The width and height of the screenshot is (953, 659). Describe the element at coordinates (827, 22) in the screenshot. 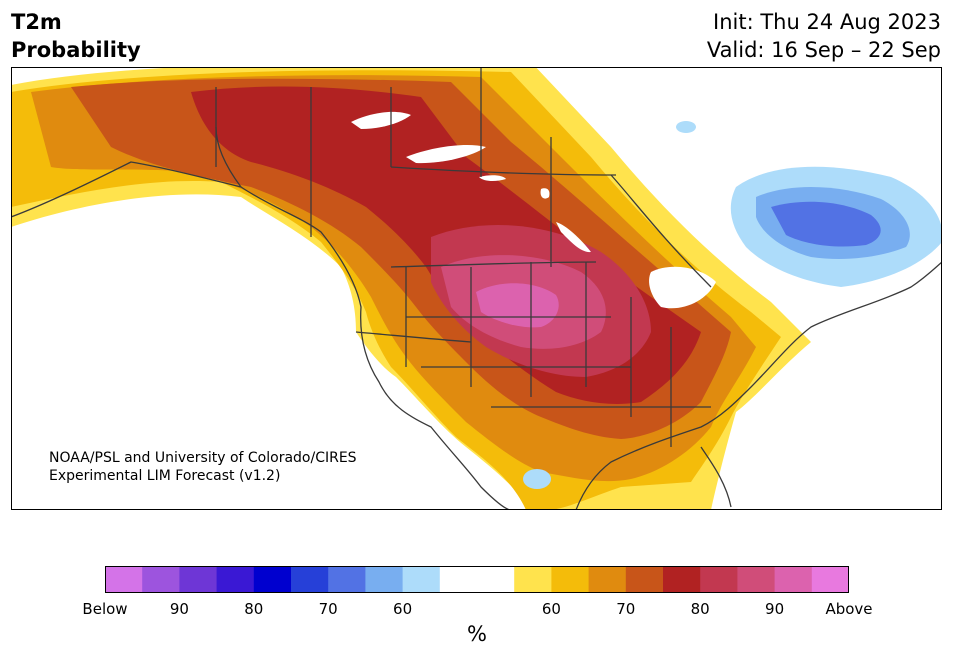

I see `init-date: Init: Thu 24 Aug 2023` at that location.